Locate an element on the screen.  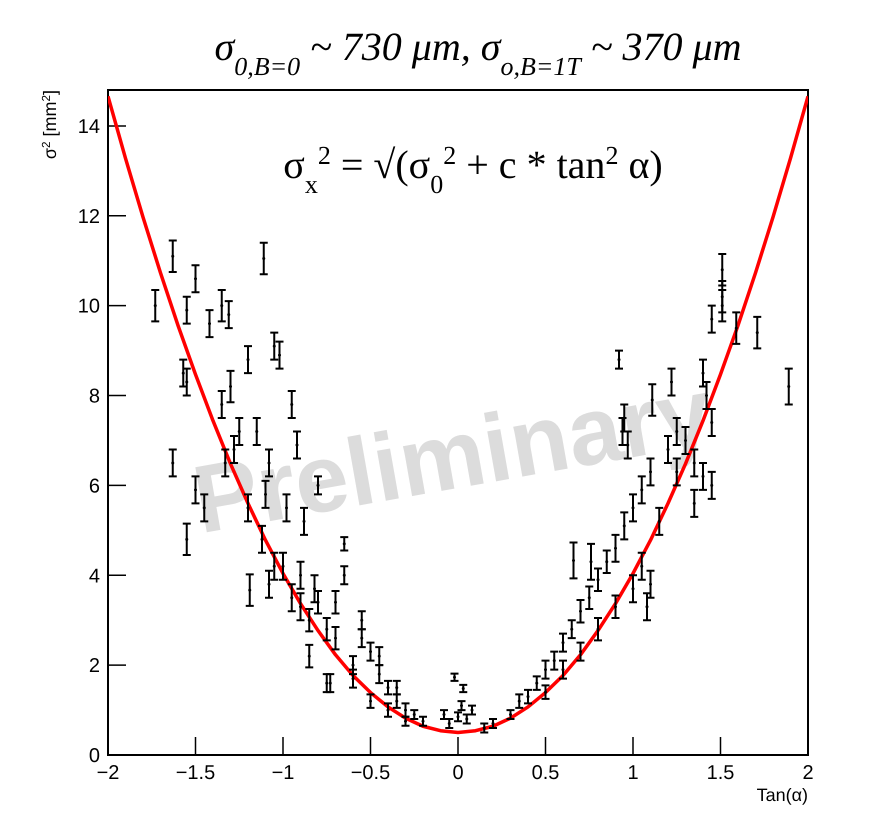
y-tick-label: 14 is located at coordinates (89, 127).